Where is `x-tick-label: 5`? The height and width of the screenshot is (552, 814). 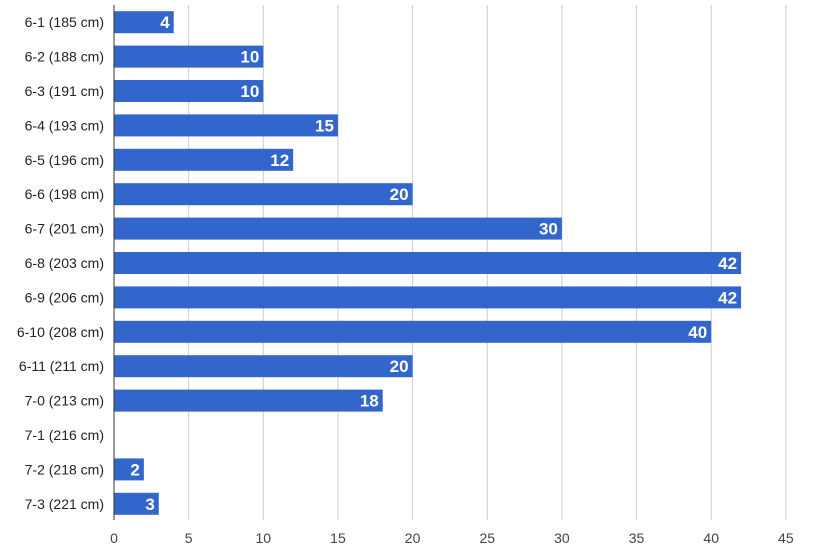
x-tick-label: 5 is located at coordinates (189, 538).